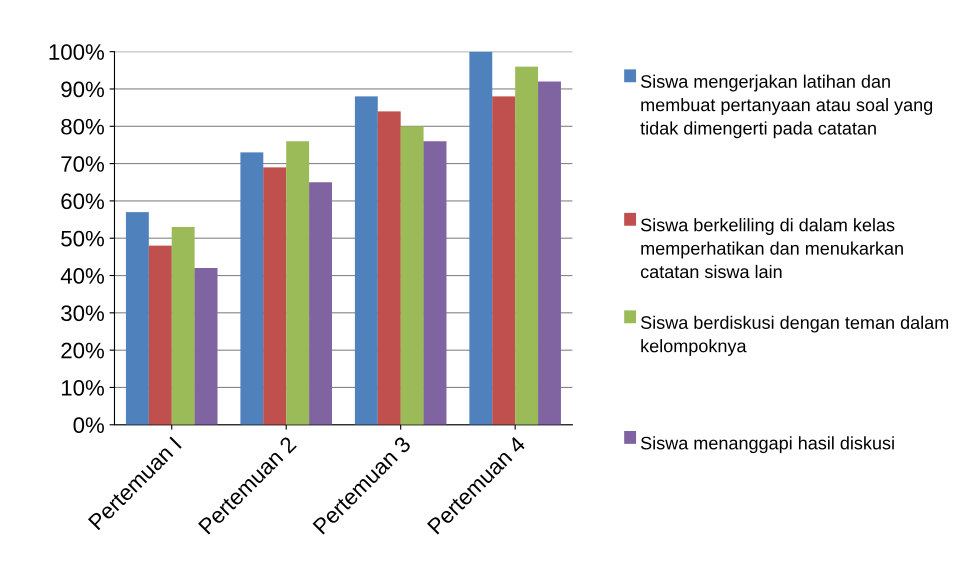  What do you see at coordinates (767, 445) in the screenshot?
I see `legend-label: Siswa menanggapi hasil diskusi` at bounding box center [767, 445].